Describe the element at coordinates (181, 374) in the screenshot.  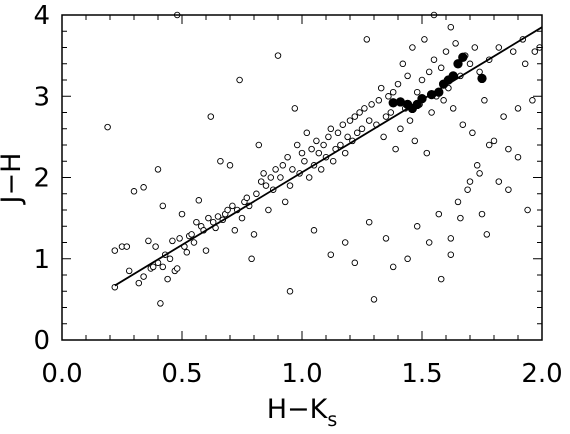
I see `x-tick-label: 0.5` at that location.